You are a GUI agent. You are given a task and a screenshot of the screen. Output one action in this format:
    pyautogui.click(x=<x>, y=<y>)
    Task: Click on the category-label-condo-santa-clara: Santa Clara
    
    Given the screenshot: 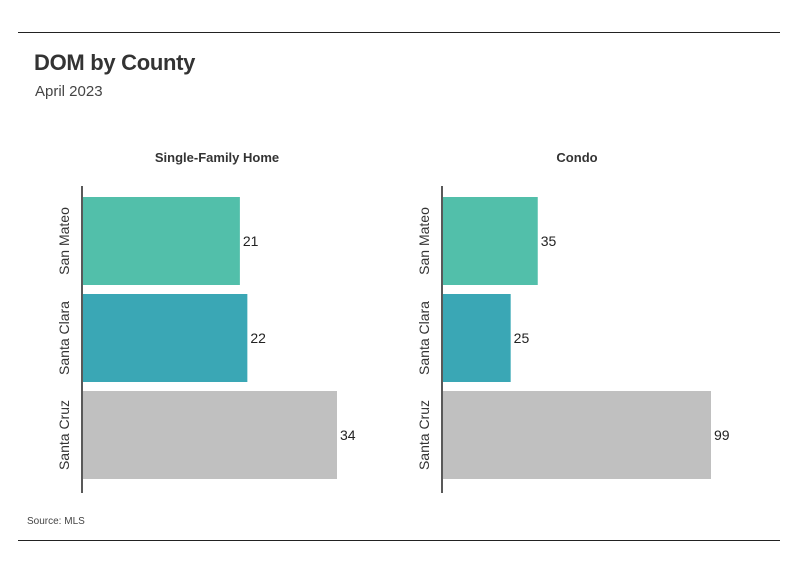 What is the action you would take?
    pyautogui.click(x=424, y=338)
    